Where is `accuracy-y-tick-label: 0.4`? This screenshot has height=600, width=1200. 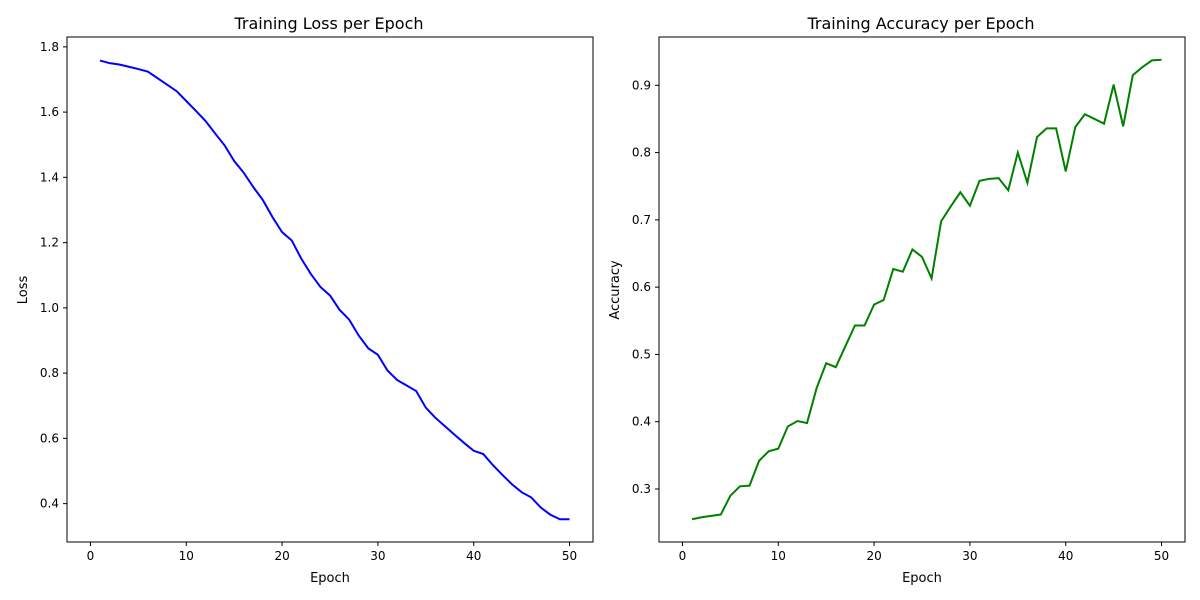 accuracy-y-tick-label: 0.4 is located at coordinates (641, 422).